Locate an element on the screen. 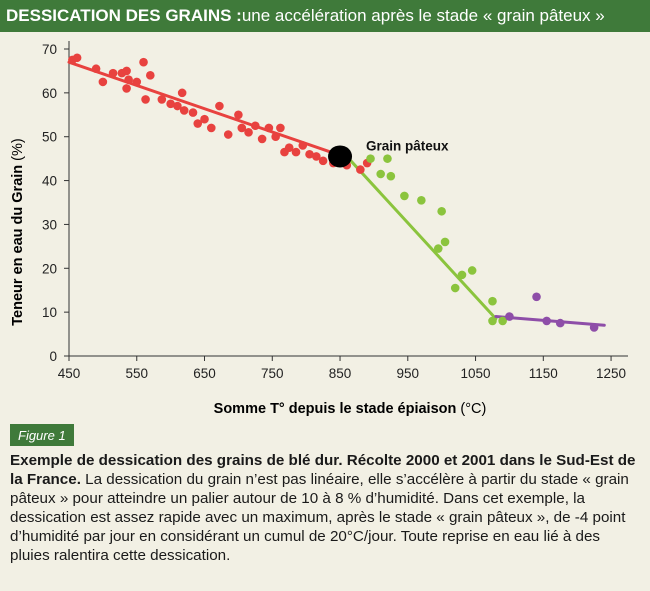 The height and width of the screenshot is (591, 650). y-tick-label: 30 is located at coordinates (49, 224).